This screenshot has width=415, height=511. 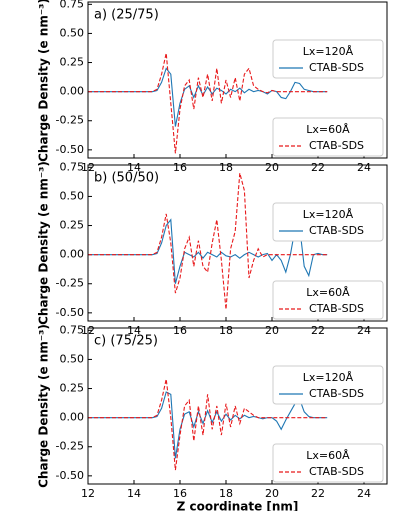 I want to click on panel-label: b) (50/50), so click(x=126, y=178).